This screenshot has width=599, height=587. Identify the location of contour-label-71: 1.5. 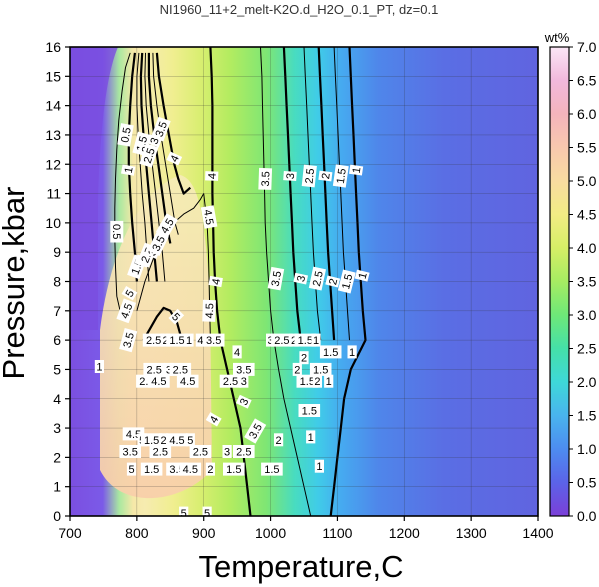
(151, 440).